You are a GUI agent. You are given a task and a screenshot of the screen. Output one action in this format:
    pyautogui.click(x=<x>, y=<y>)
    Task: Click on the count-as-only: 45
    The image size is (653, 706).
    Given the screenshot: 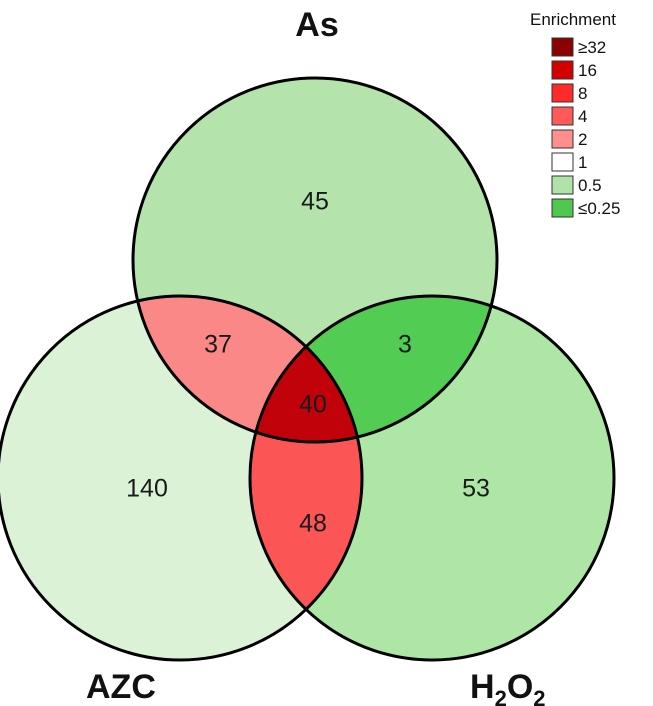 What is the action you would take?
    pyautogui.click(x=315, y=202)
    